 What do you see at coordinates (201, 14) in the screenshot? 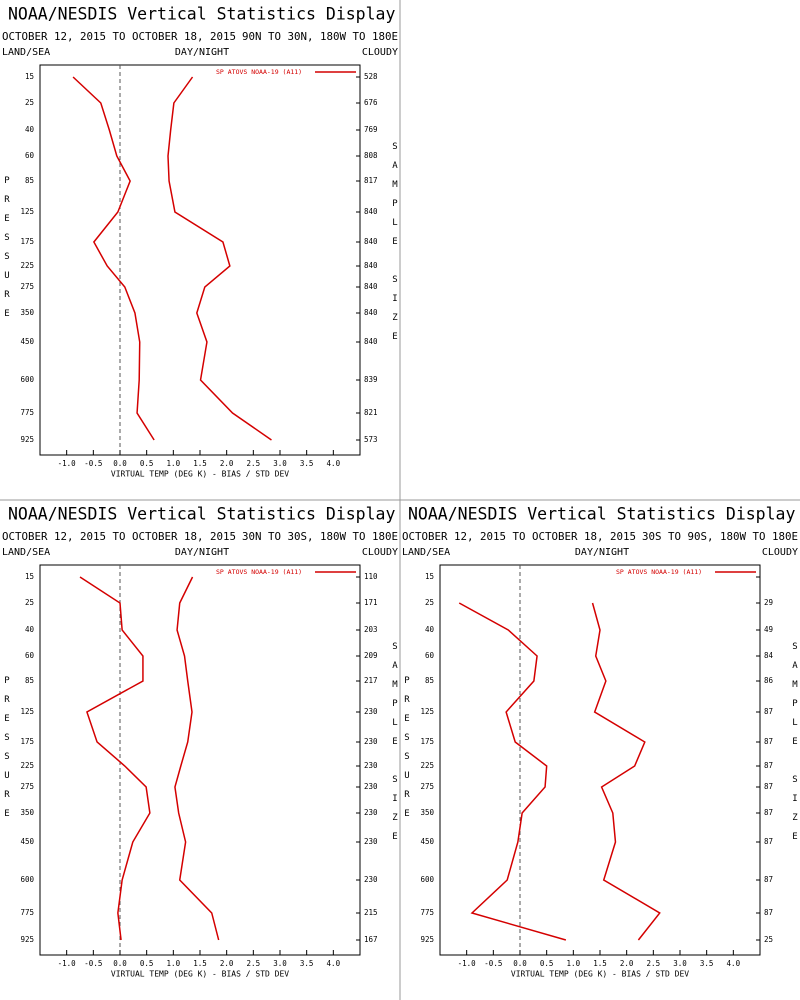
I see `chart-title: NOAA/NESDIS Vertical Statistics Display` at bounding box center [201, 14].